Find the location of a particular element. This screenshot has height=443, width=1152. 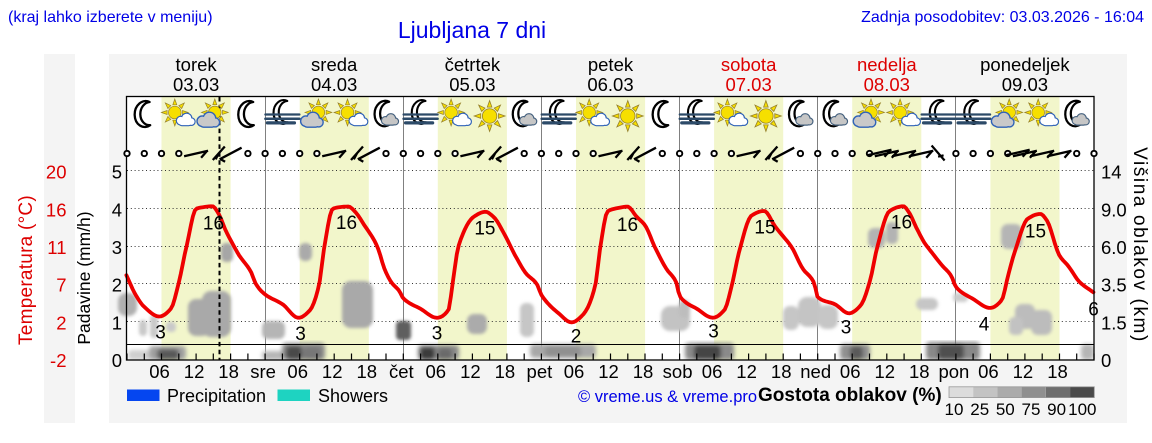

svg-text: 05.03 is located at coordinates (472, 84).